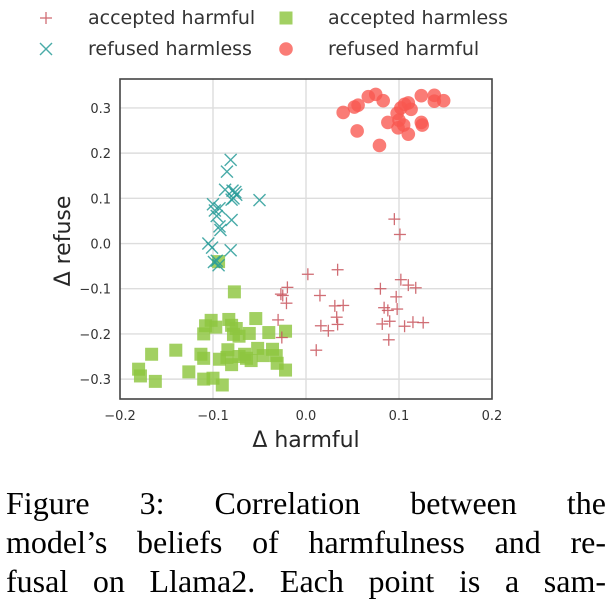 This screenshot has height=607, width=615. I want to click on caption-line: fusal on Llama2. Each point is a sam-, so click(306, 581).